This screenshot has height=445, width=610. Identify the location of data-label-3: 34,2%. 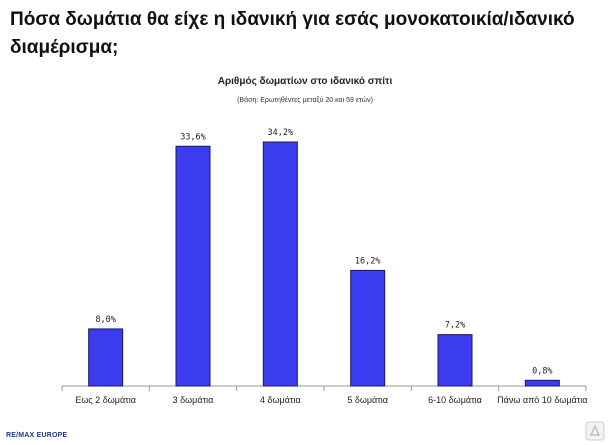
(281, 133).